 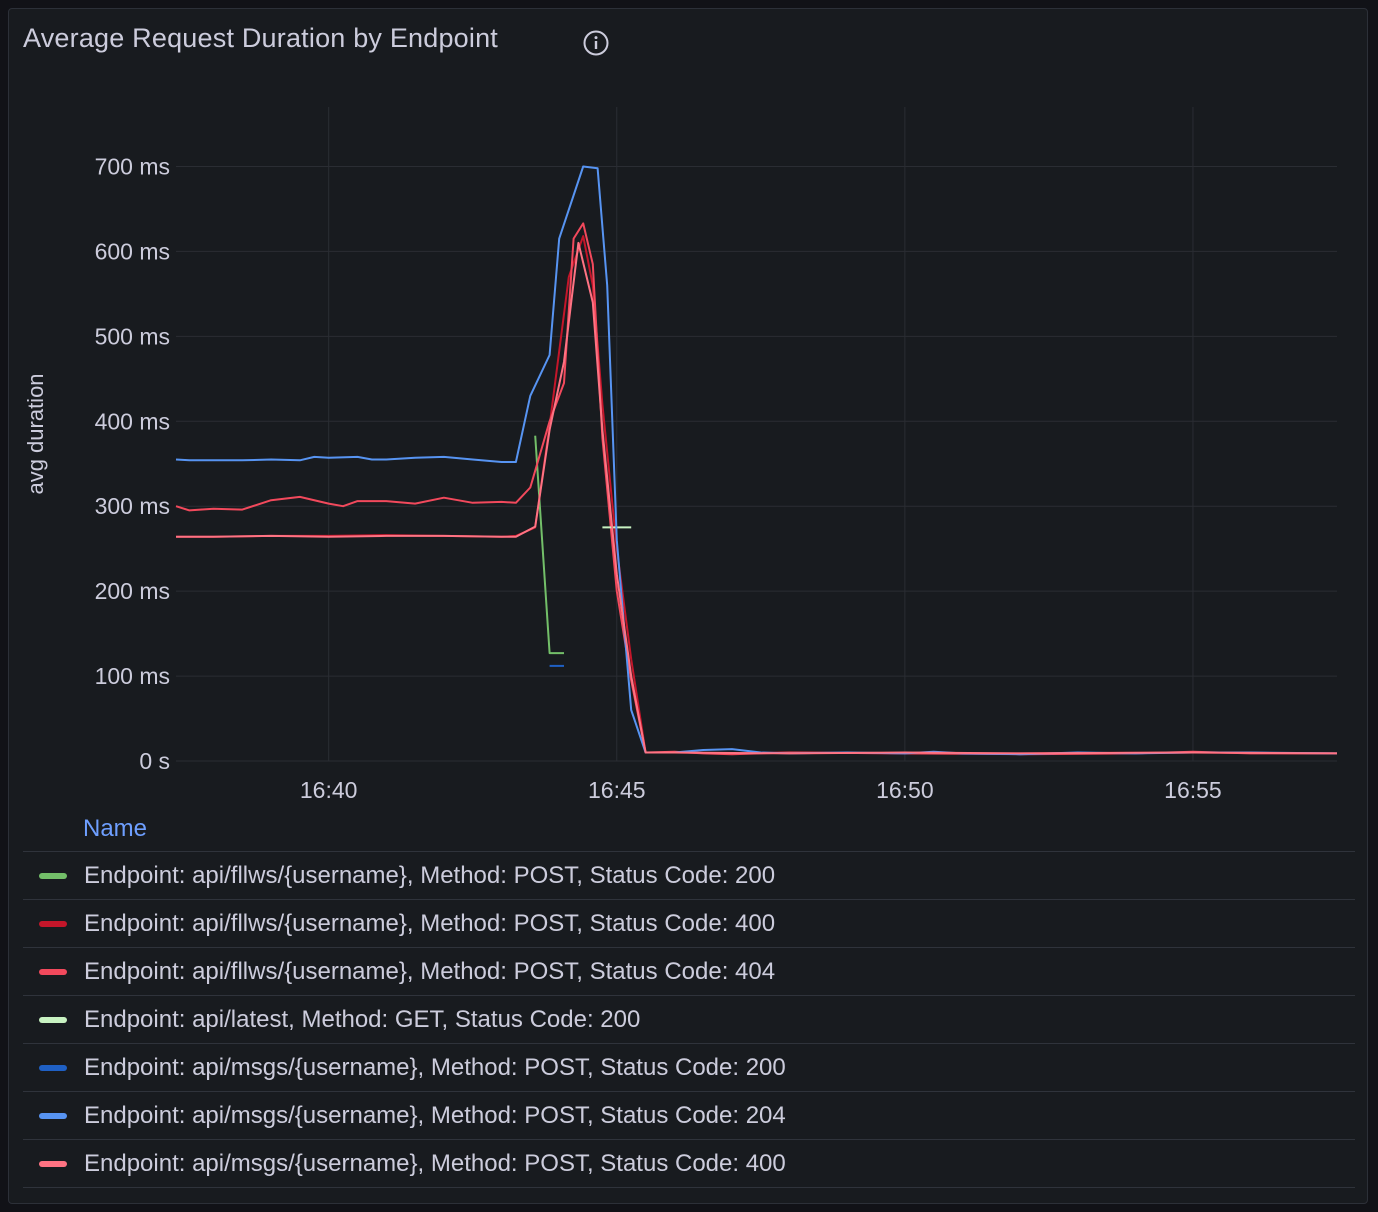 What do you see at coordinates (132, 676) in the screenshot?
I see `y-tick-label: 100 ms` at bounding box center [132, 676].